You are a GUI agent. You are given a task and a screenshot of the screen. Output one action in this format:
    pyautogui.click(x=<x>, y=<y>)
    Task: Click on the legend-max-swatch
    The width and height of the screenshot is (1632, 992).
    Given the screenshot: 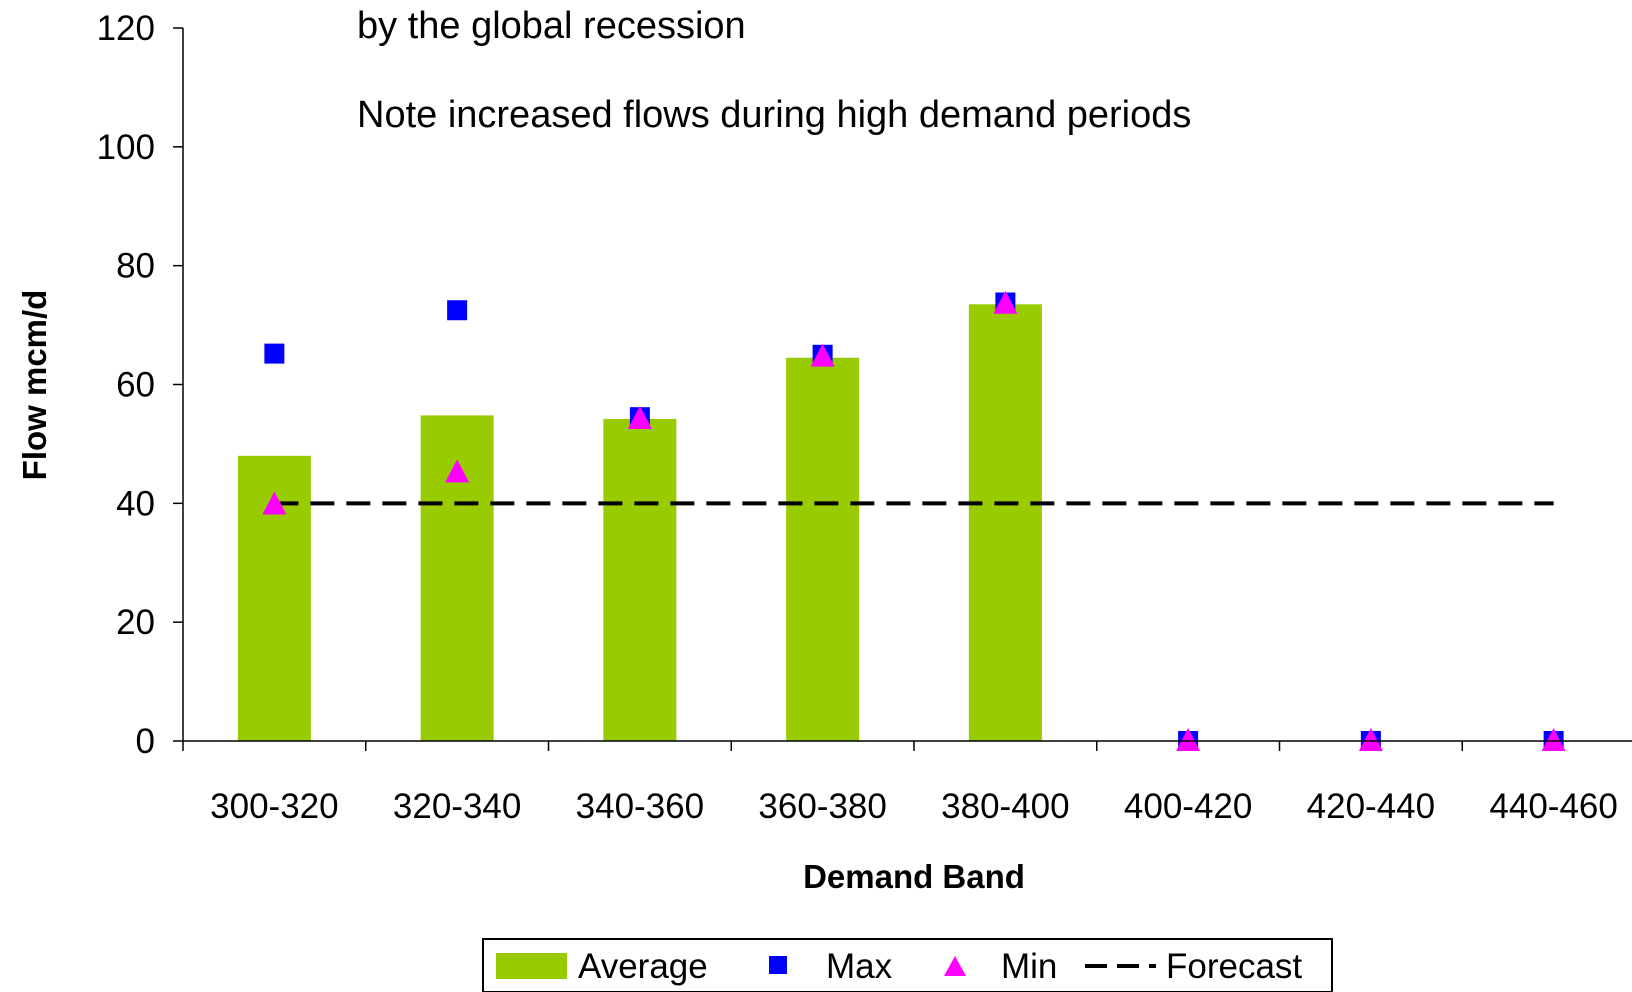 What is the action you would take?
    pyautogui.click(x=778, y=965)
    